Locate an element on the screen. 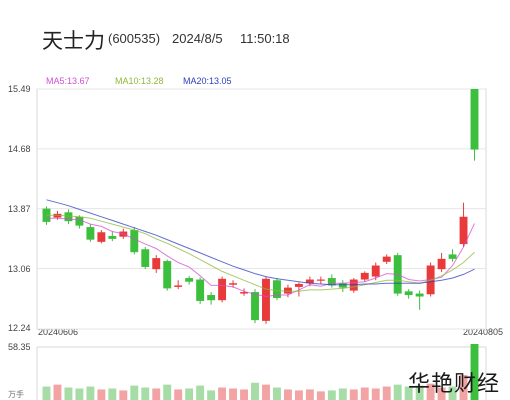 This screenshot has height=400, width=510. quote-date: 2024/8/5 is located at coordinates (197, 38).